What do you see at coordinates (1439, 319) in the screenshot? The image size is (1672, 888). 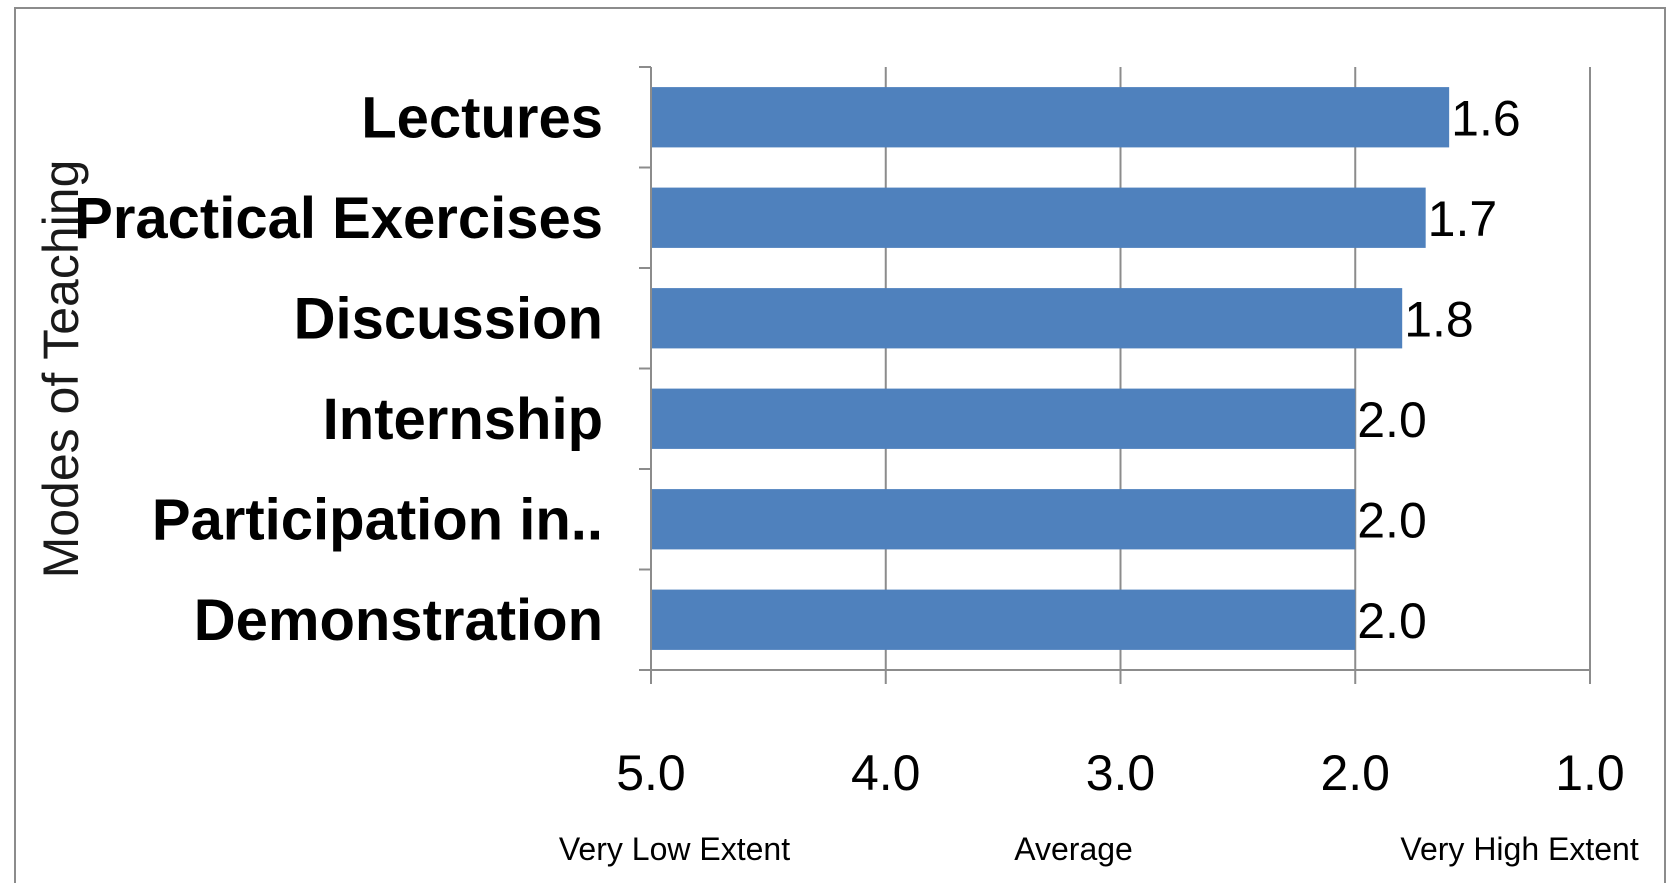 I see `data-label: 1.8` at bounding box center [1439, 319].